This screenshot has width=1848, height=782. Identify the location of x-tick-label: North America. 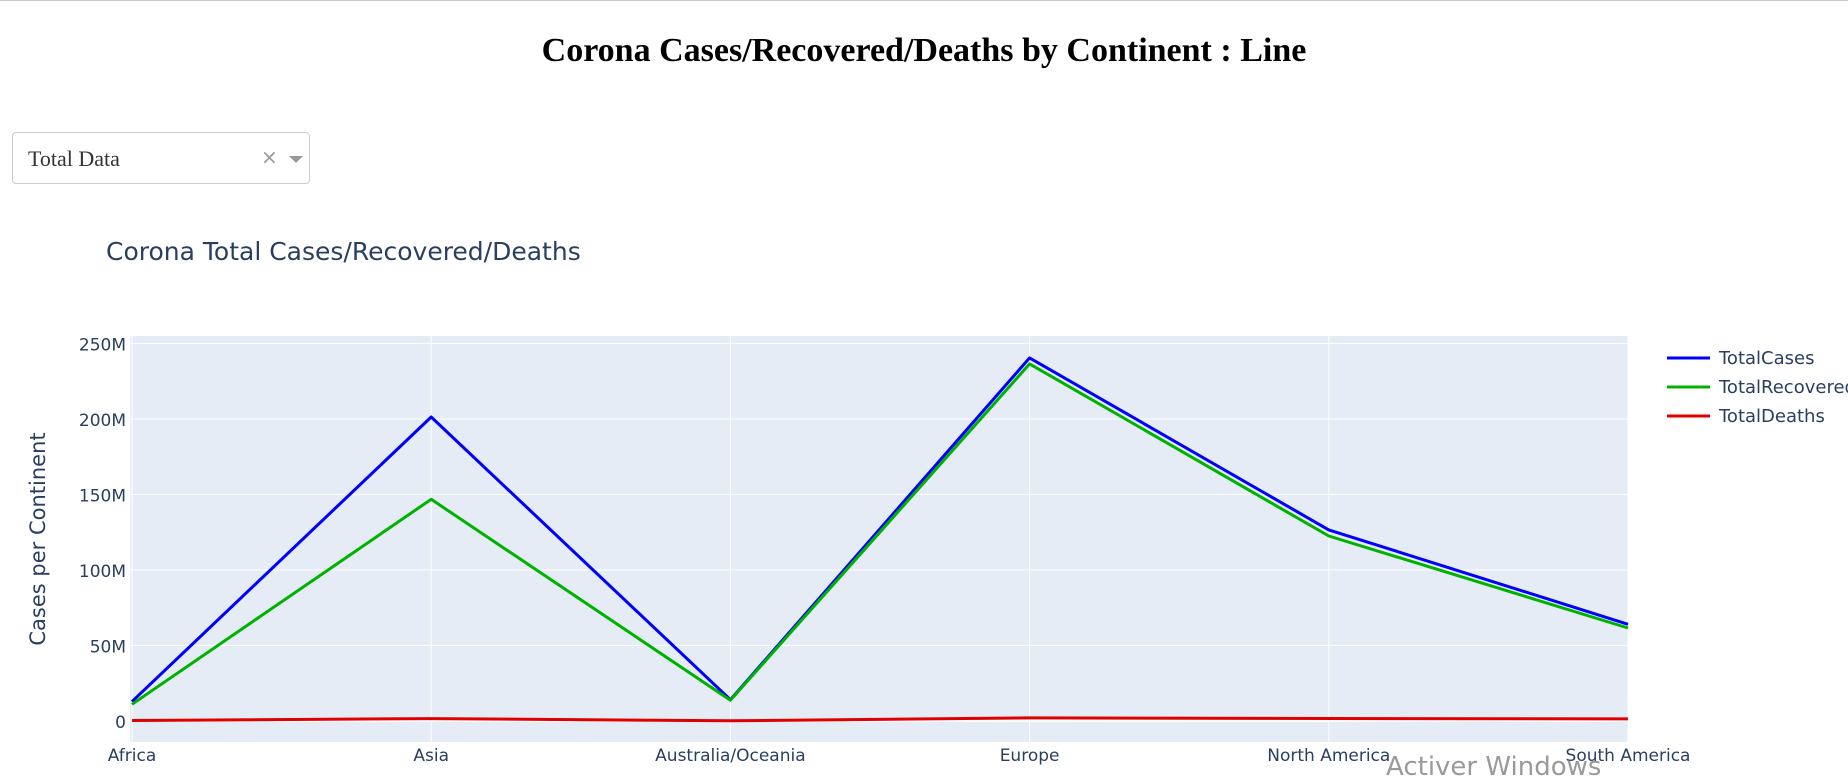
(1328, 756).